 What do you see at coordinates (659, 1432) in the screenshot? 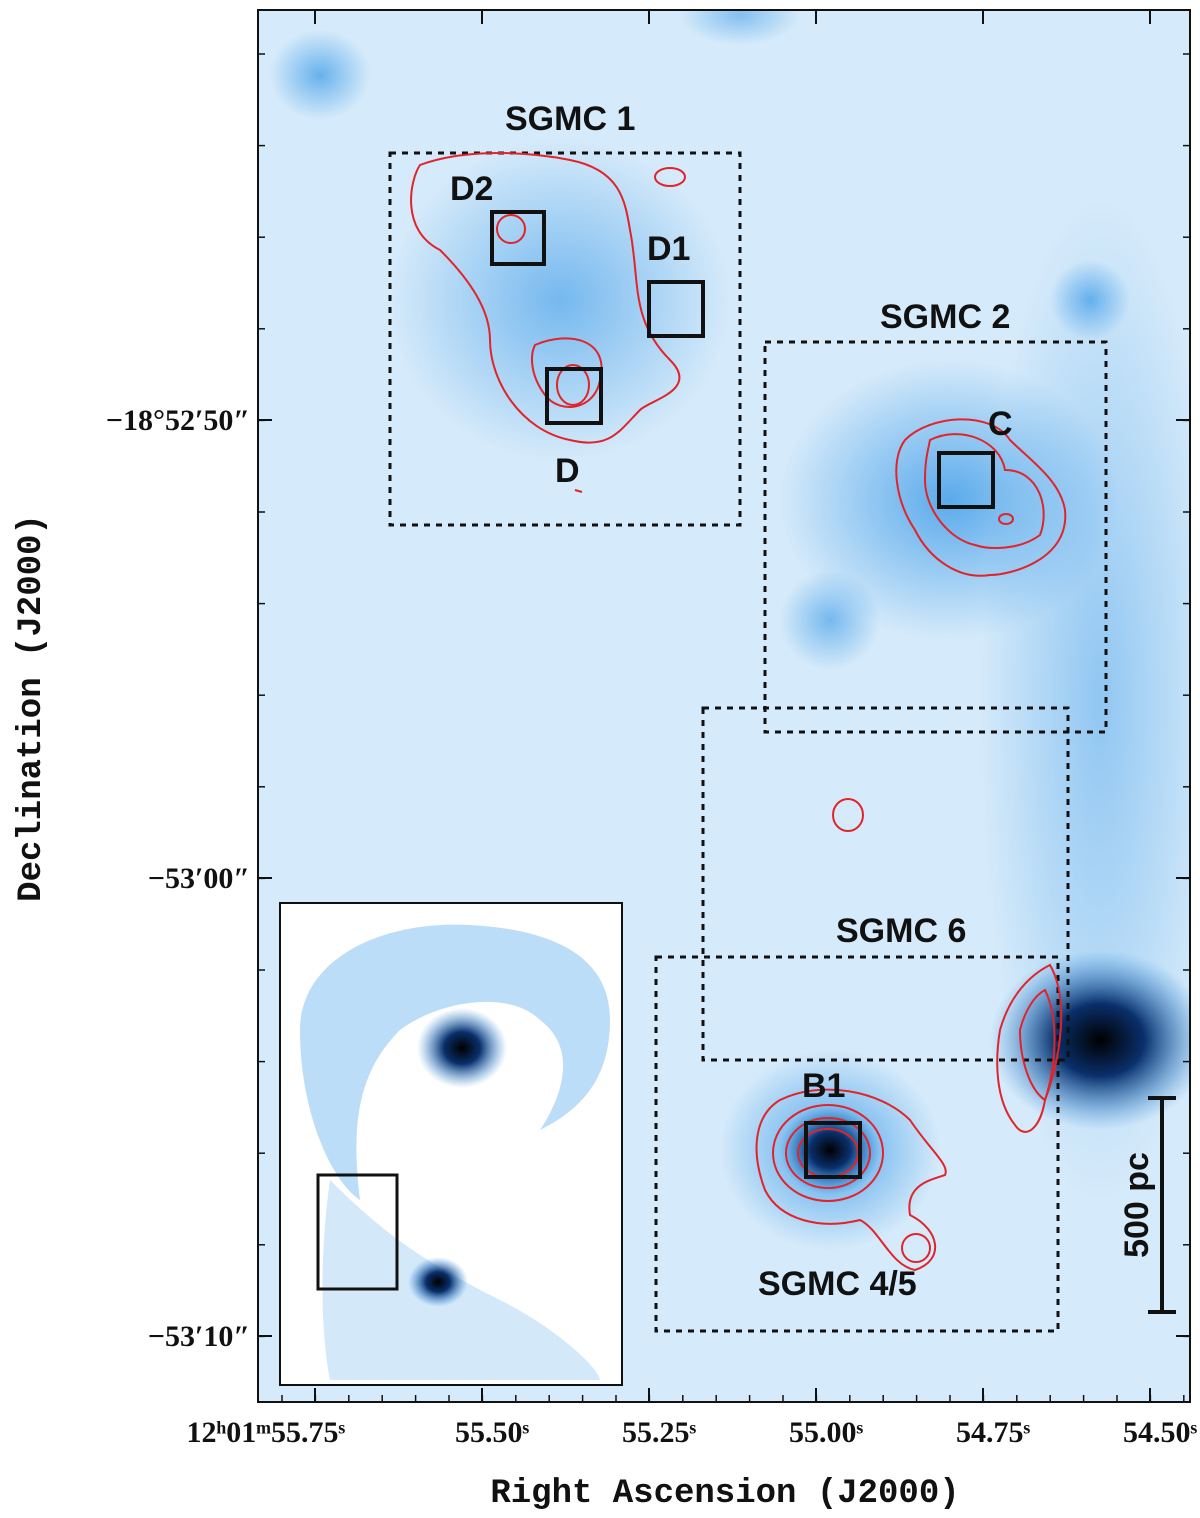
I see `x-tick-label: 55.25ˢ` at bounding box center [659, 1432].